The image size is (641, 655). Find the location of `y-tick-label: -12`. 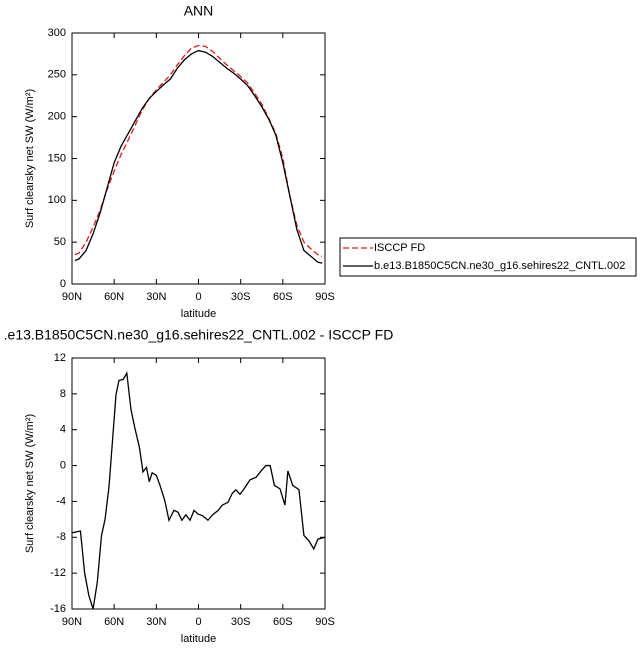

y-tick-label: -12 is located at coordinates (58, 573).